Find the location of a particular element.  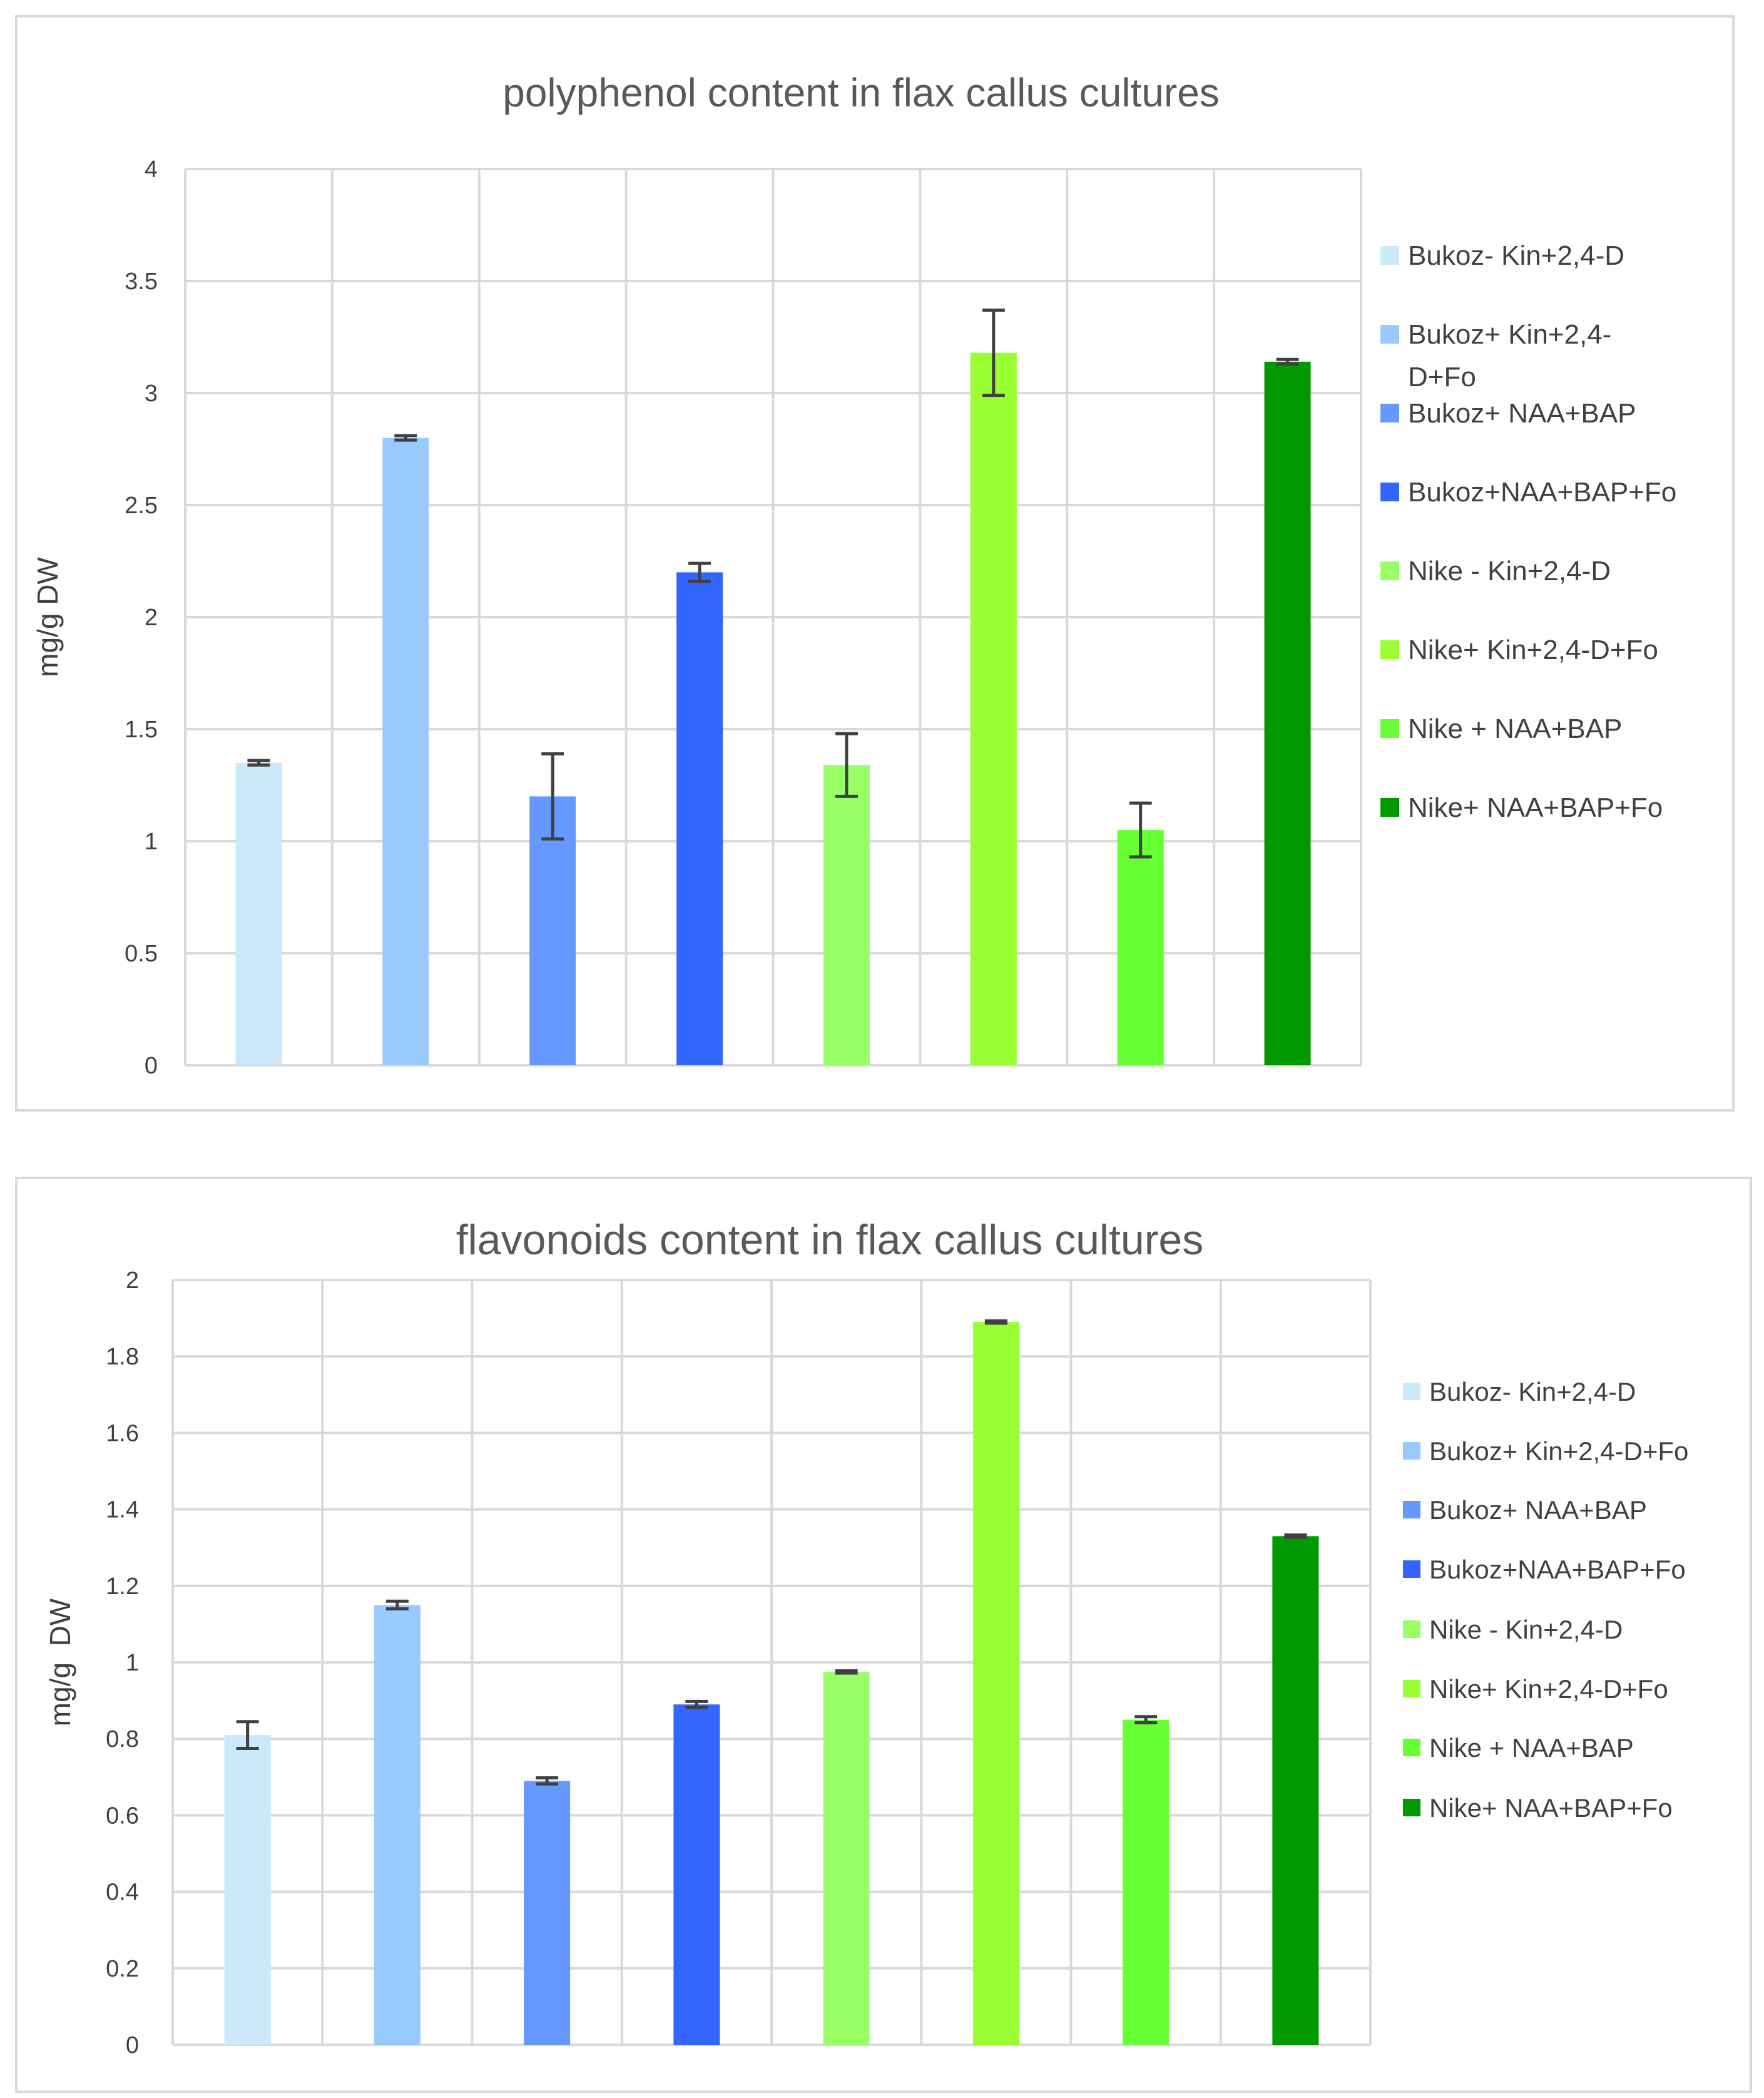

y-tick-label: 1.6 is located at coordinates (122, 1433).